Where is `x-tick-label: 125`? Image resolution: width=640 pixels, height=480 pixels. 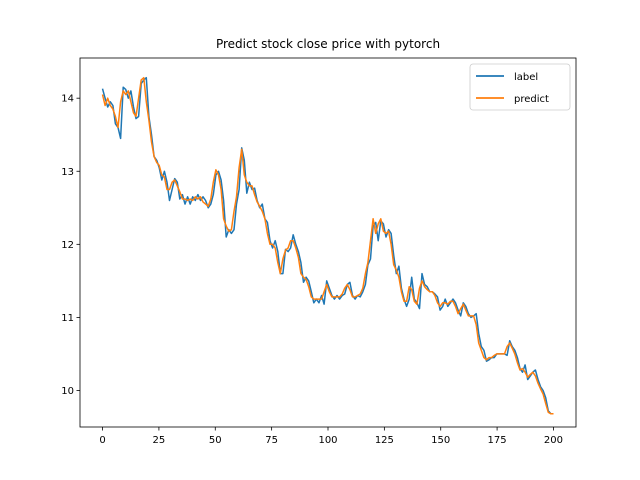
x-tick-label: 125 is located at coordinates (384, 440).